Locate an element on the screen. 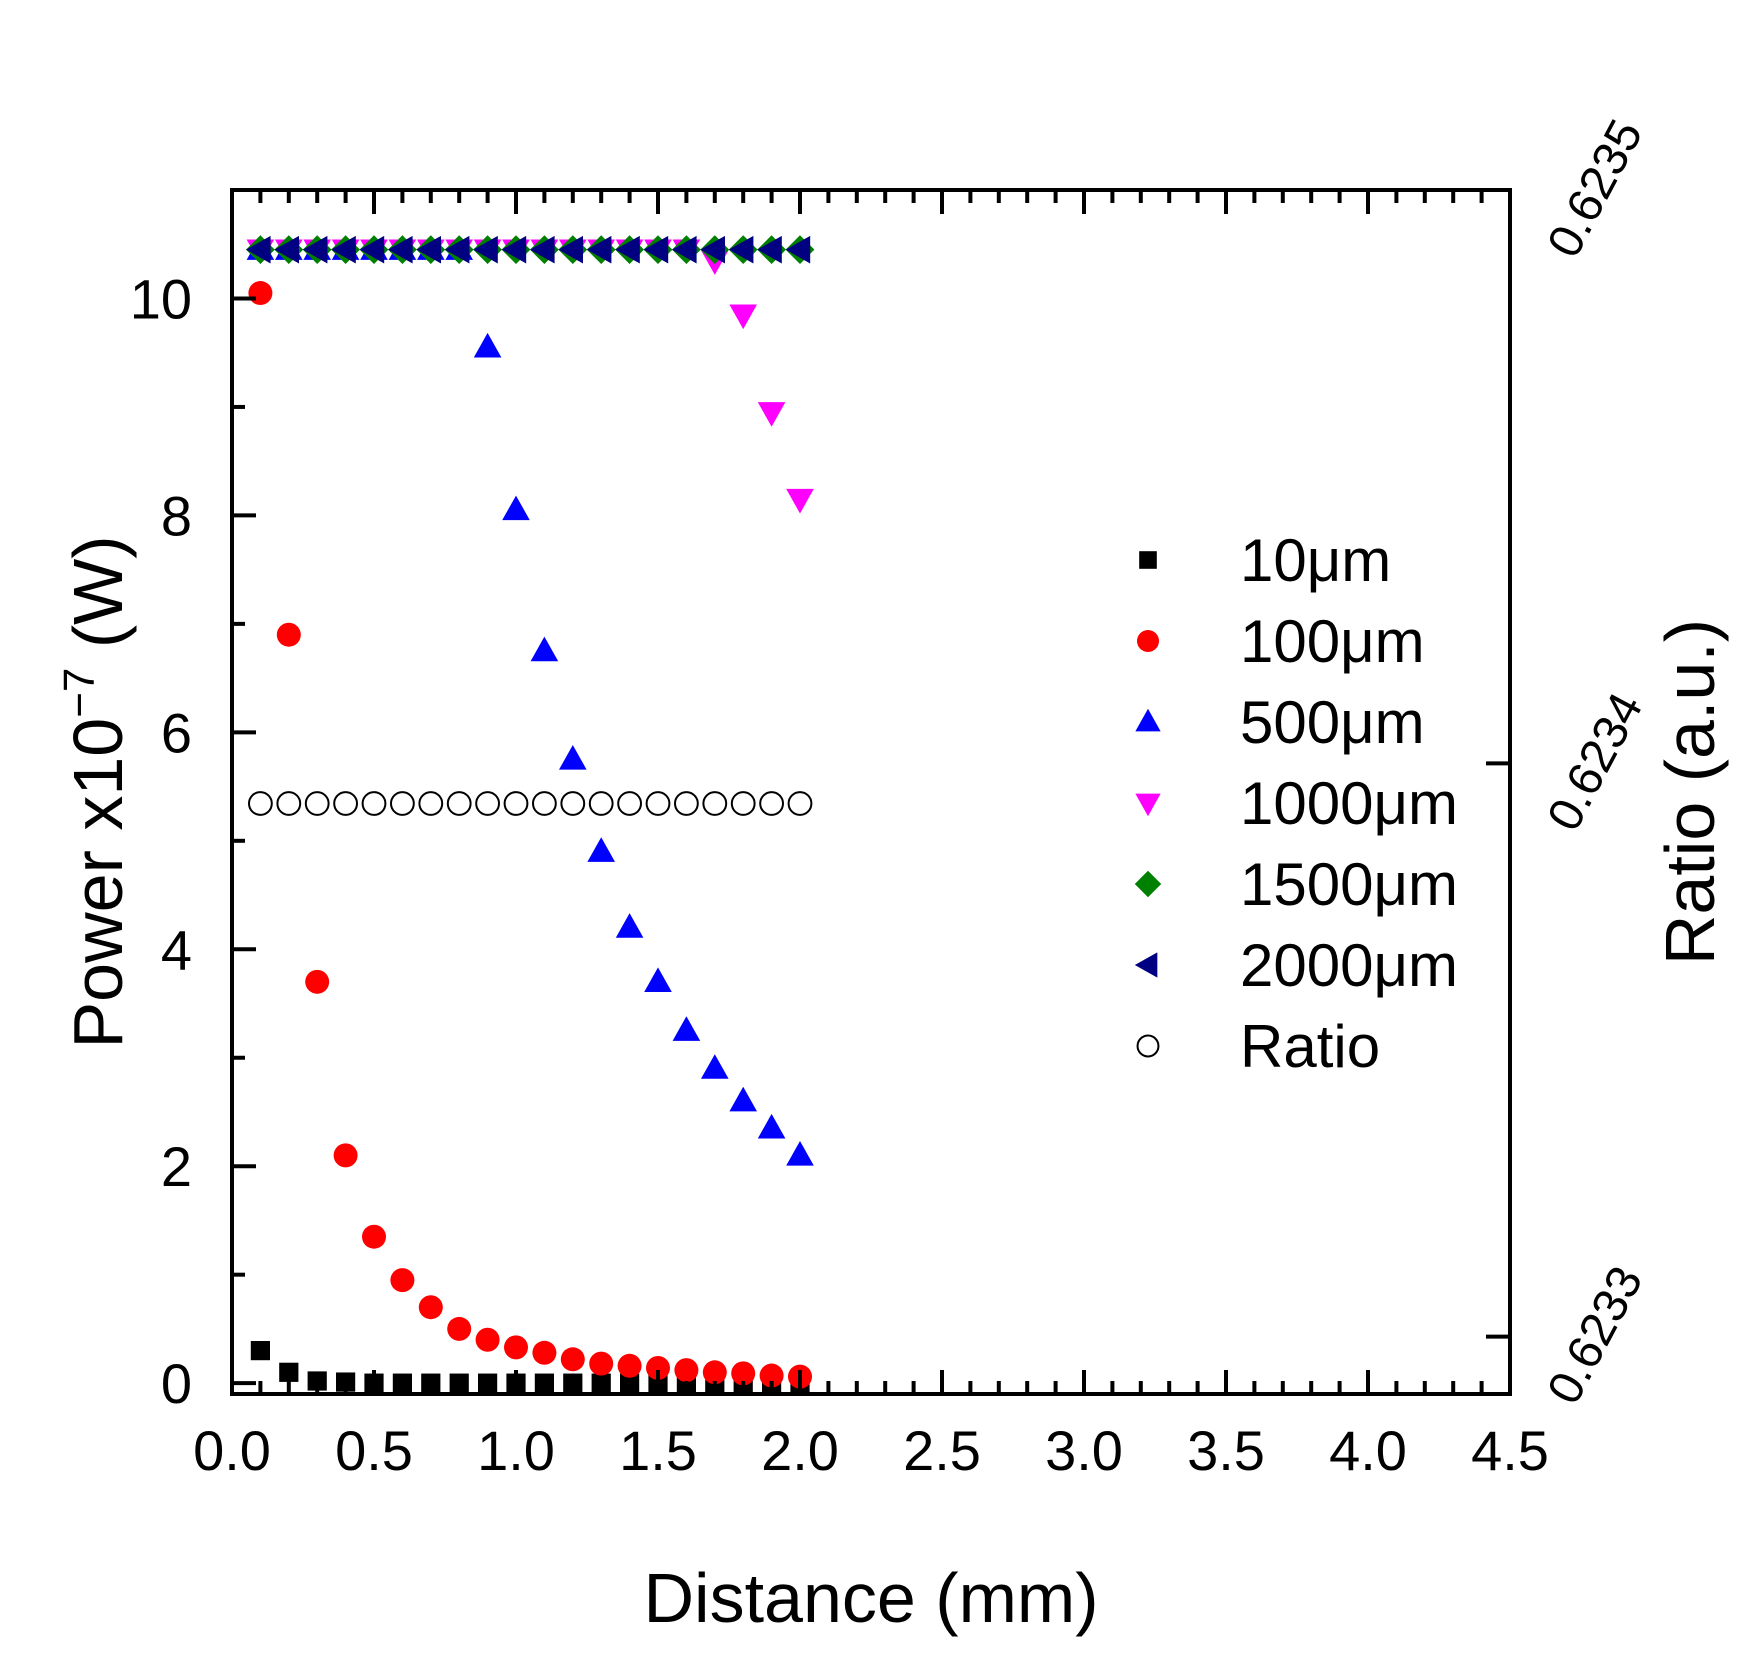 This screenshot has height=1659, width=1757. data-point-2000μm-9 is located at coordinates (514, 249).